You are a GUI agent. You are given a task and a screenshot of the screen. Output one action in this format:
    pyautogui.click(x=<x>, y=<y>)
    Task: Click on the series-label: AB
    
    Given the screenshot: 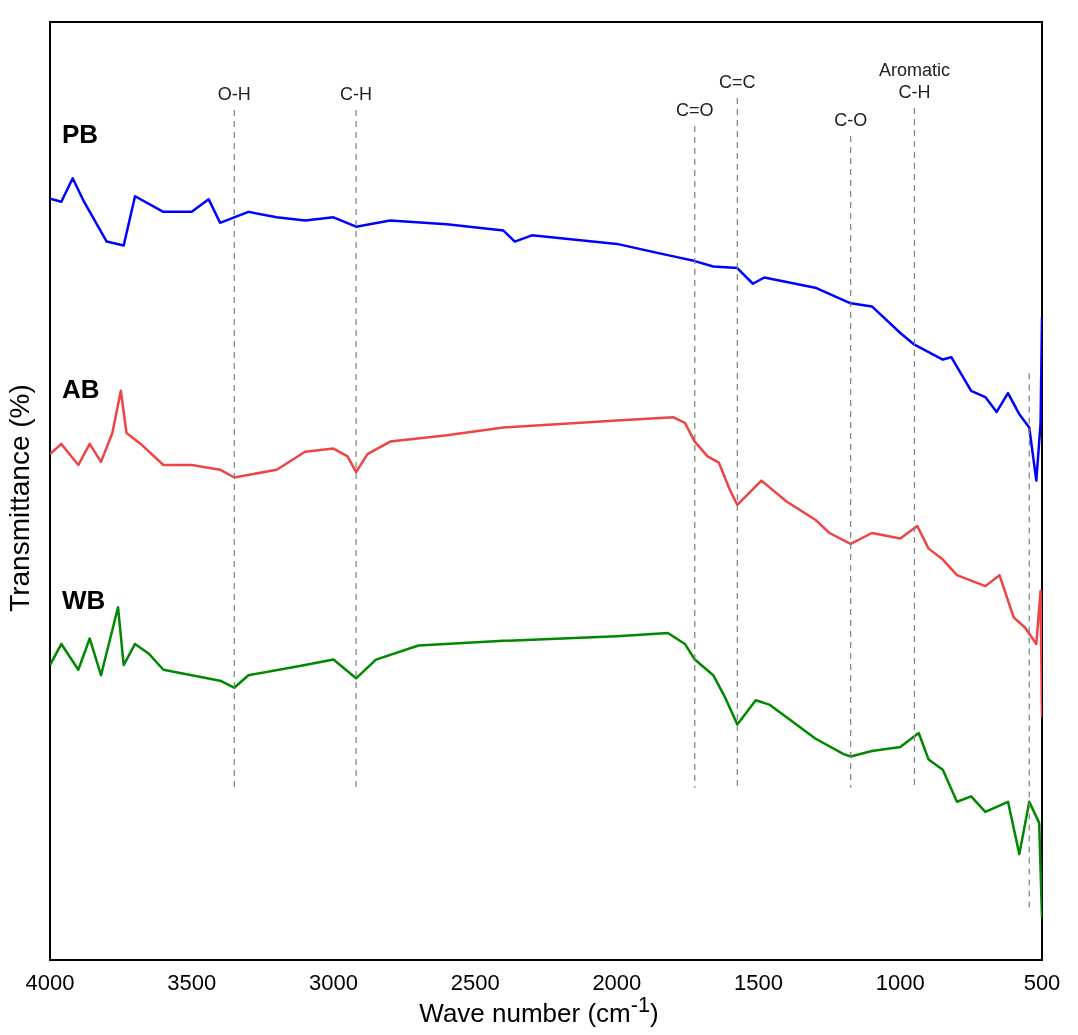 What is the action you would take?
    pyautogui.click(x=81, y=389)
    